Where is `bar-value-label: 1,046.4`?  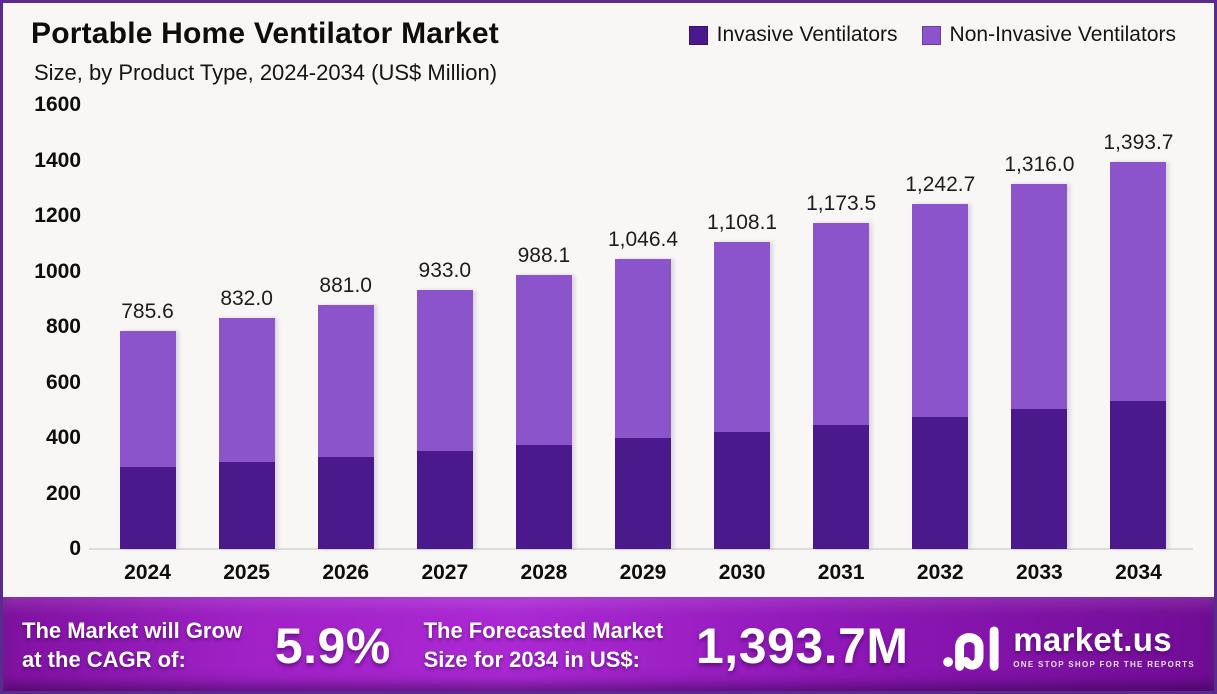 bar-value-label: 1,046.4 is located at coordinates (643, 239).